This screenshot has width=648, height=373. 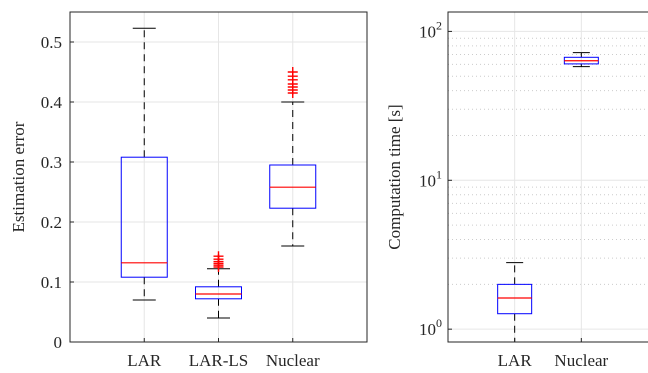 I want to click on box-lar, so click(x=144, y=164).